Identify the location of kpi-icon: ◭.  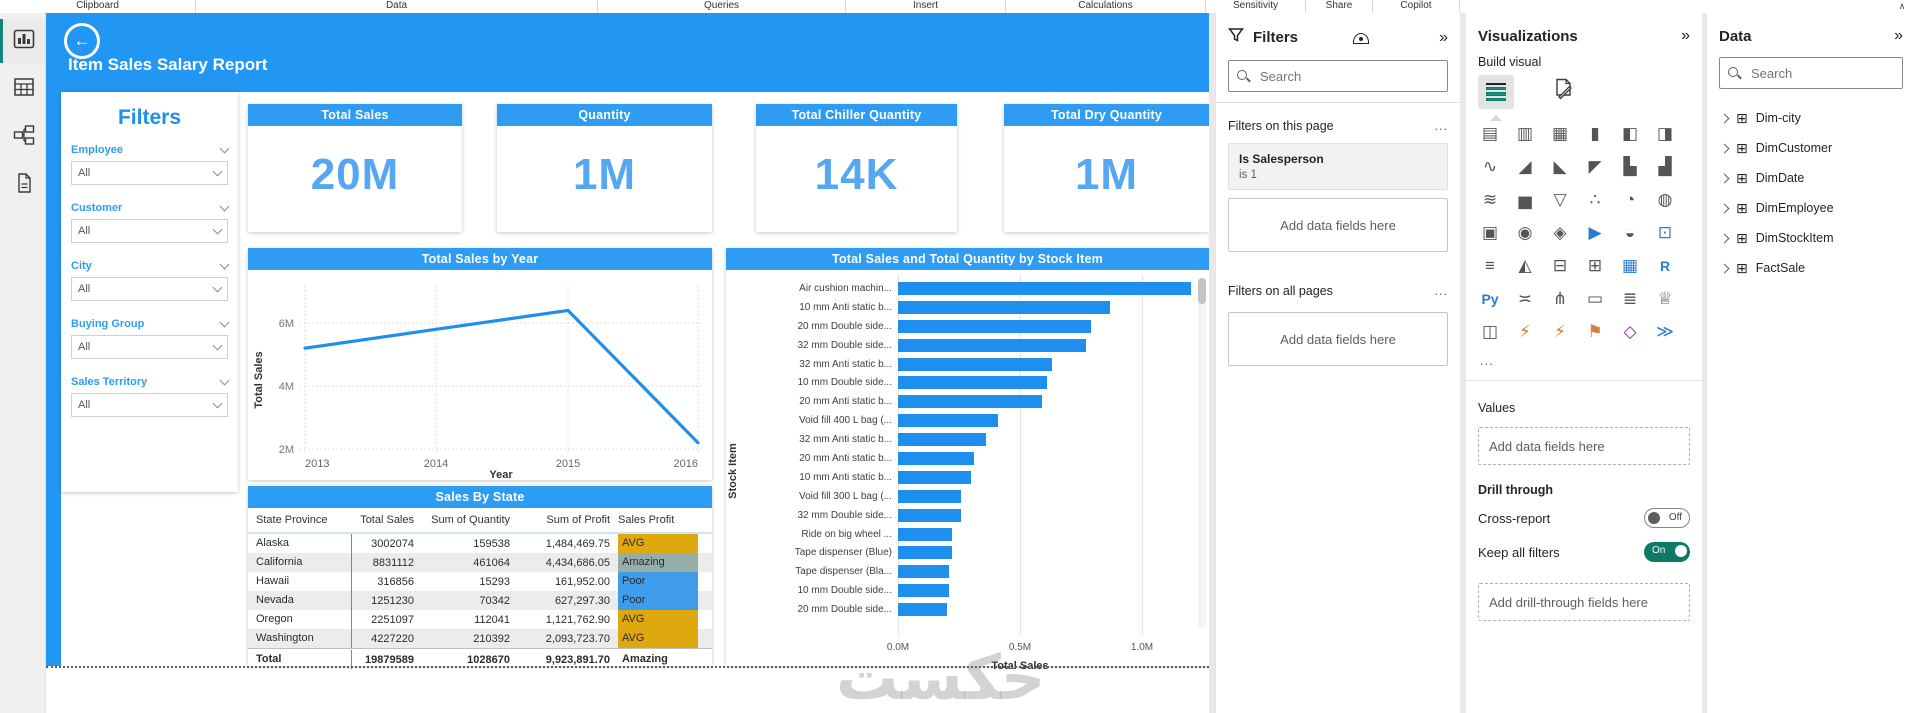
(1525, 265).